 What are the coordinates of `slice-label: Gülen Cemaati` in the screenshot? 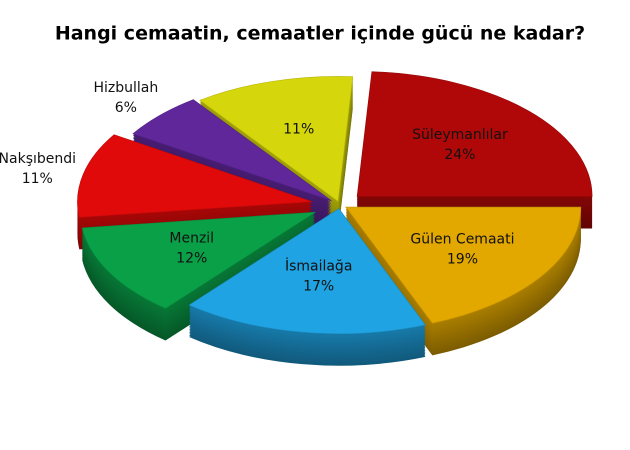 It's located at (462, 239).